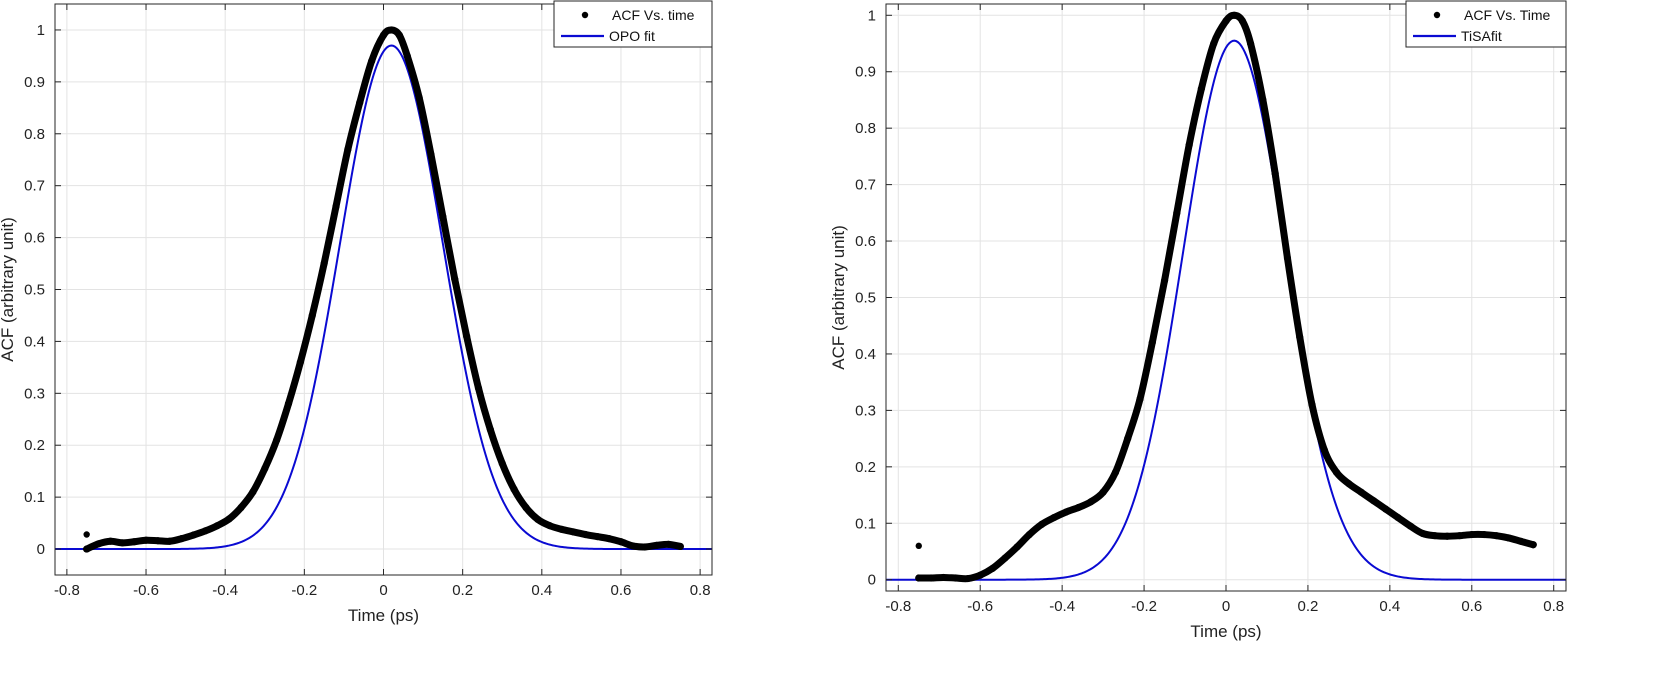  What do you see at coordinates (865, 467) in the screenshot?
I see `y-tick-label: 0.2` at bounding box center [865, 467].